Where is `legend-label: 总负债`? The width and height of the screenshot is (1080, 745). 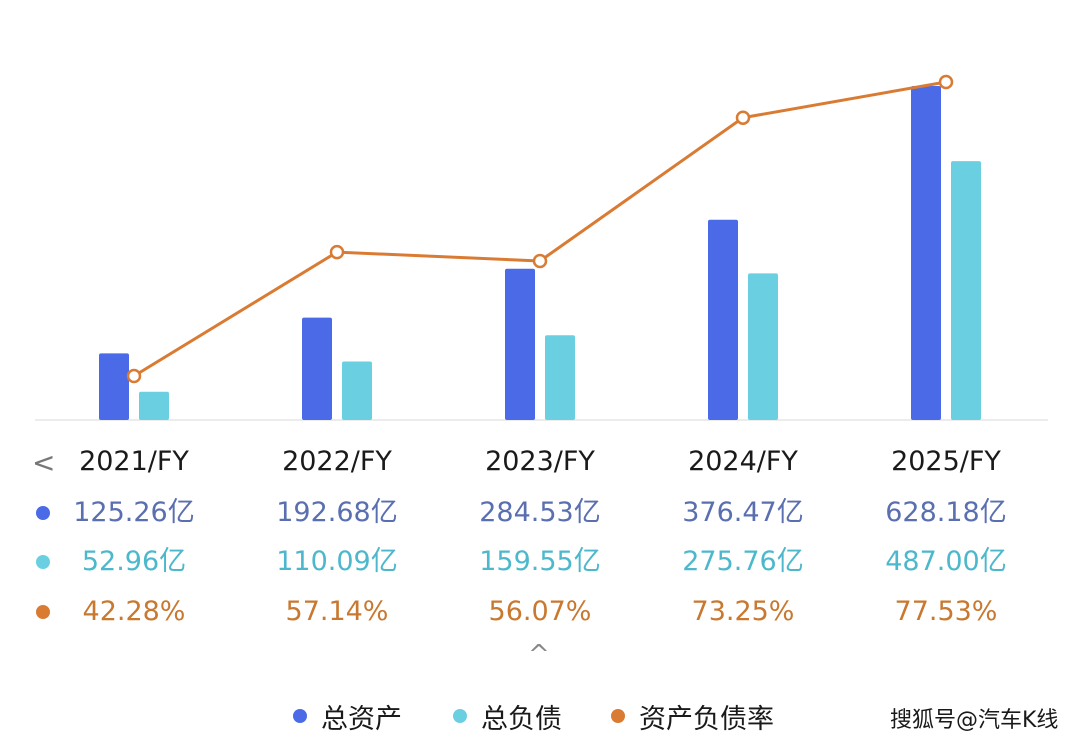 legend-label: 总负债 is located at coordinates (521, 719).